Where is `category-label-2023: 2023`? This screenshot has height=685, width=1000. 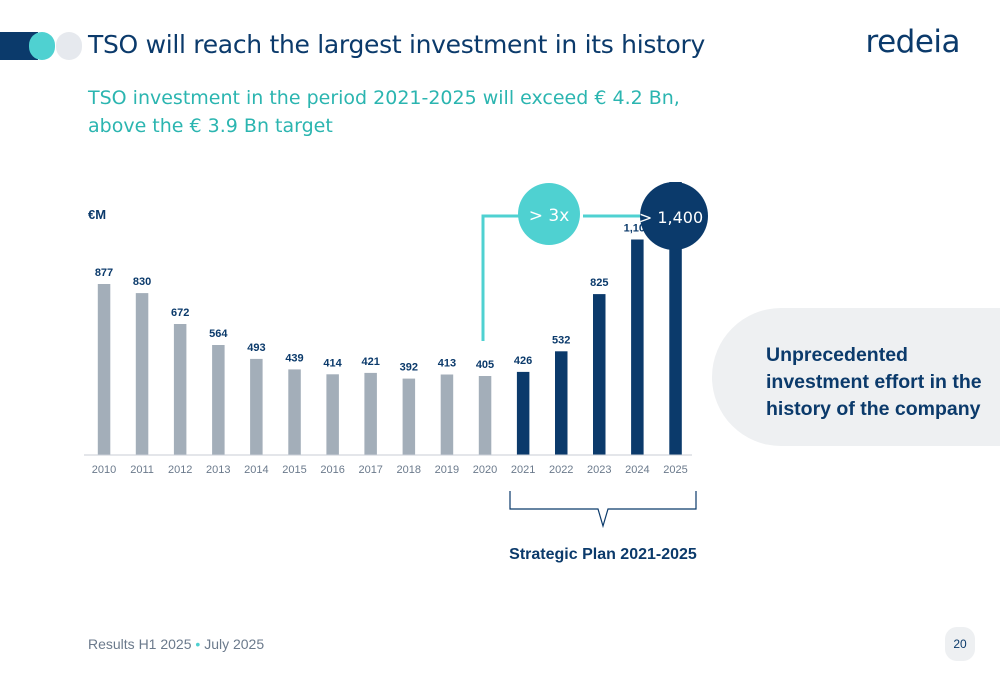
category-label-2023: 2023 is located at coordinates (599, 470).